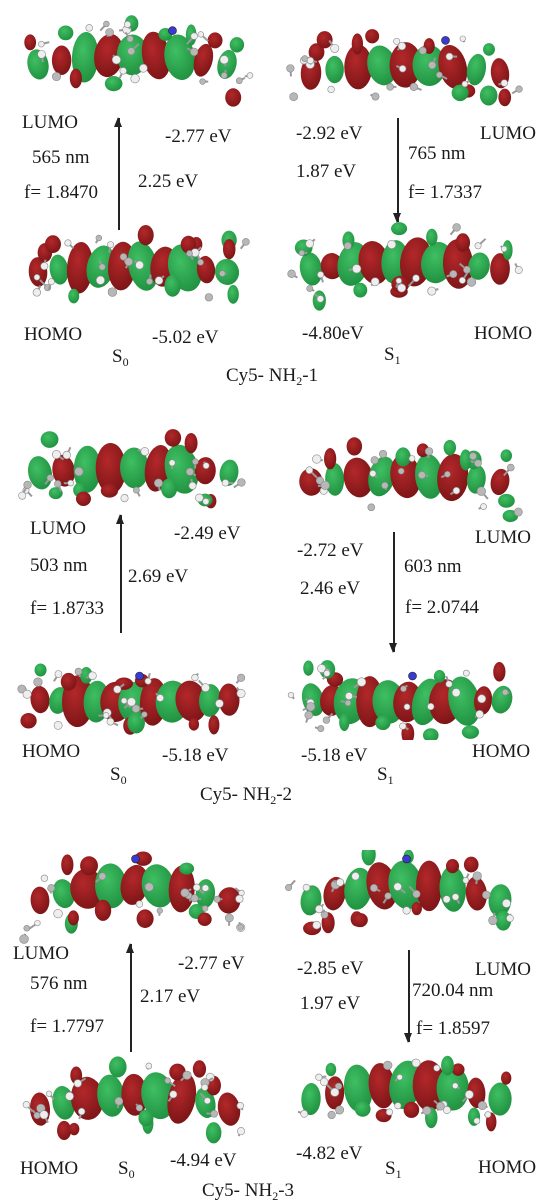 The image size is (542, 1203). What do you see at coordinates (207, 533) in the screenshot?
I see `s0-lumo-energy-2: -2.49 eV` at bounding box center [207, 533].